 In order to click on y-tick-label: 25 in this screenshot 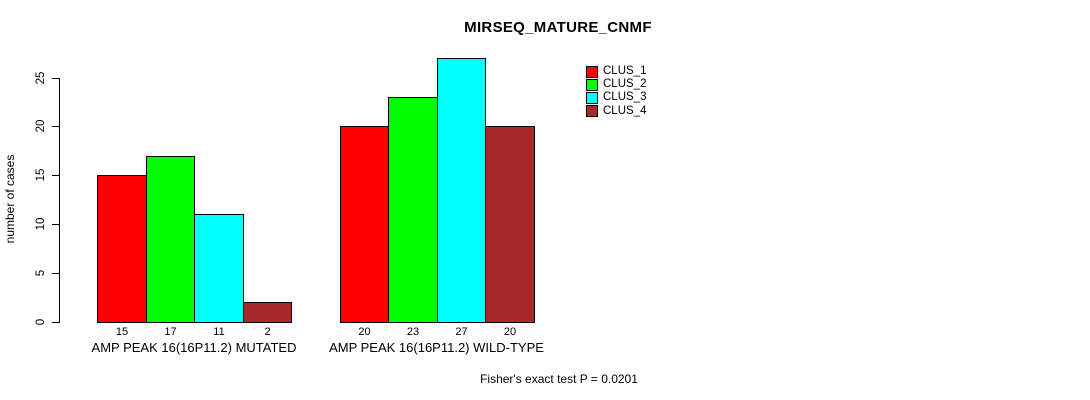, I will do `click(41, 78)`.